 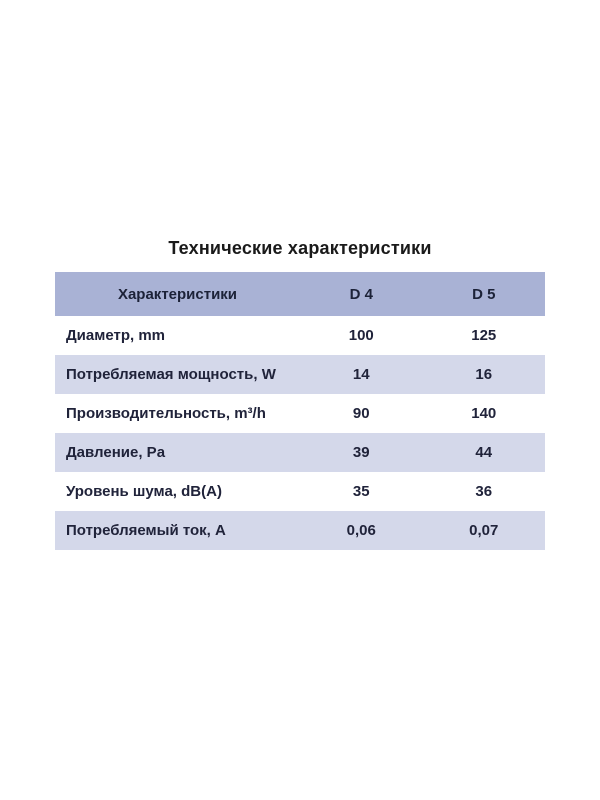 I want to click on row-label: Потребляемый ток, А, so click(x=146, y=530).